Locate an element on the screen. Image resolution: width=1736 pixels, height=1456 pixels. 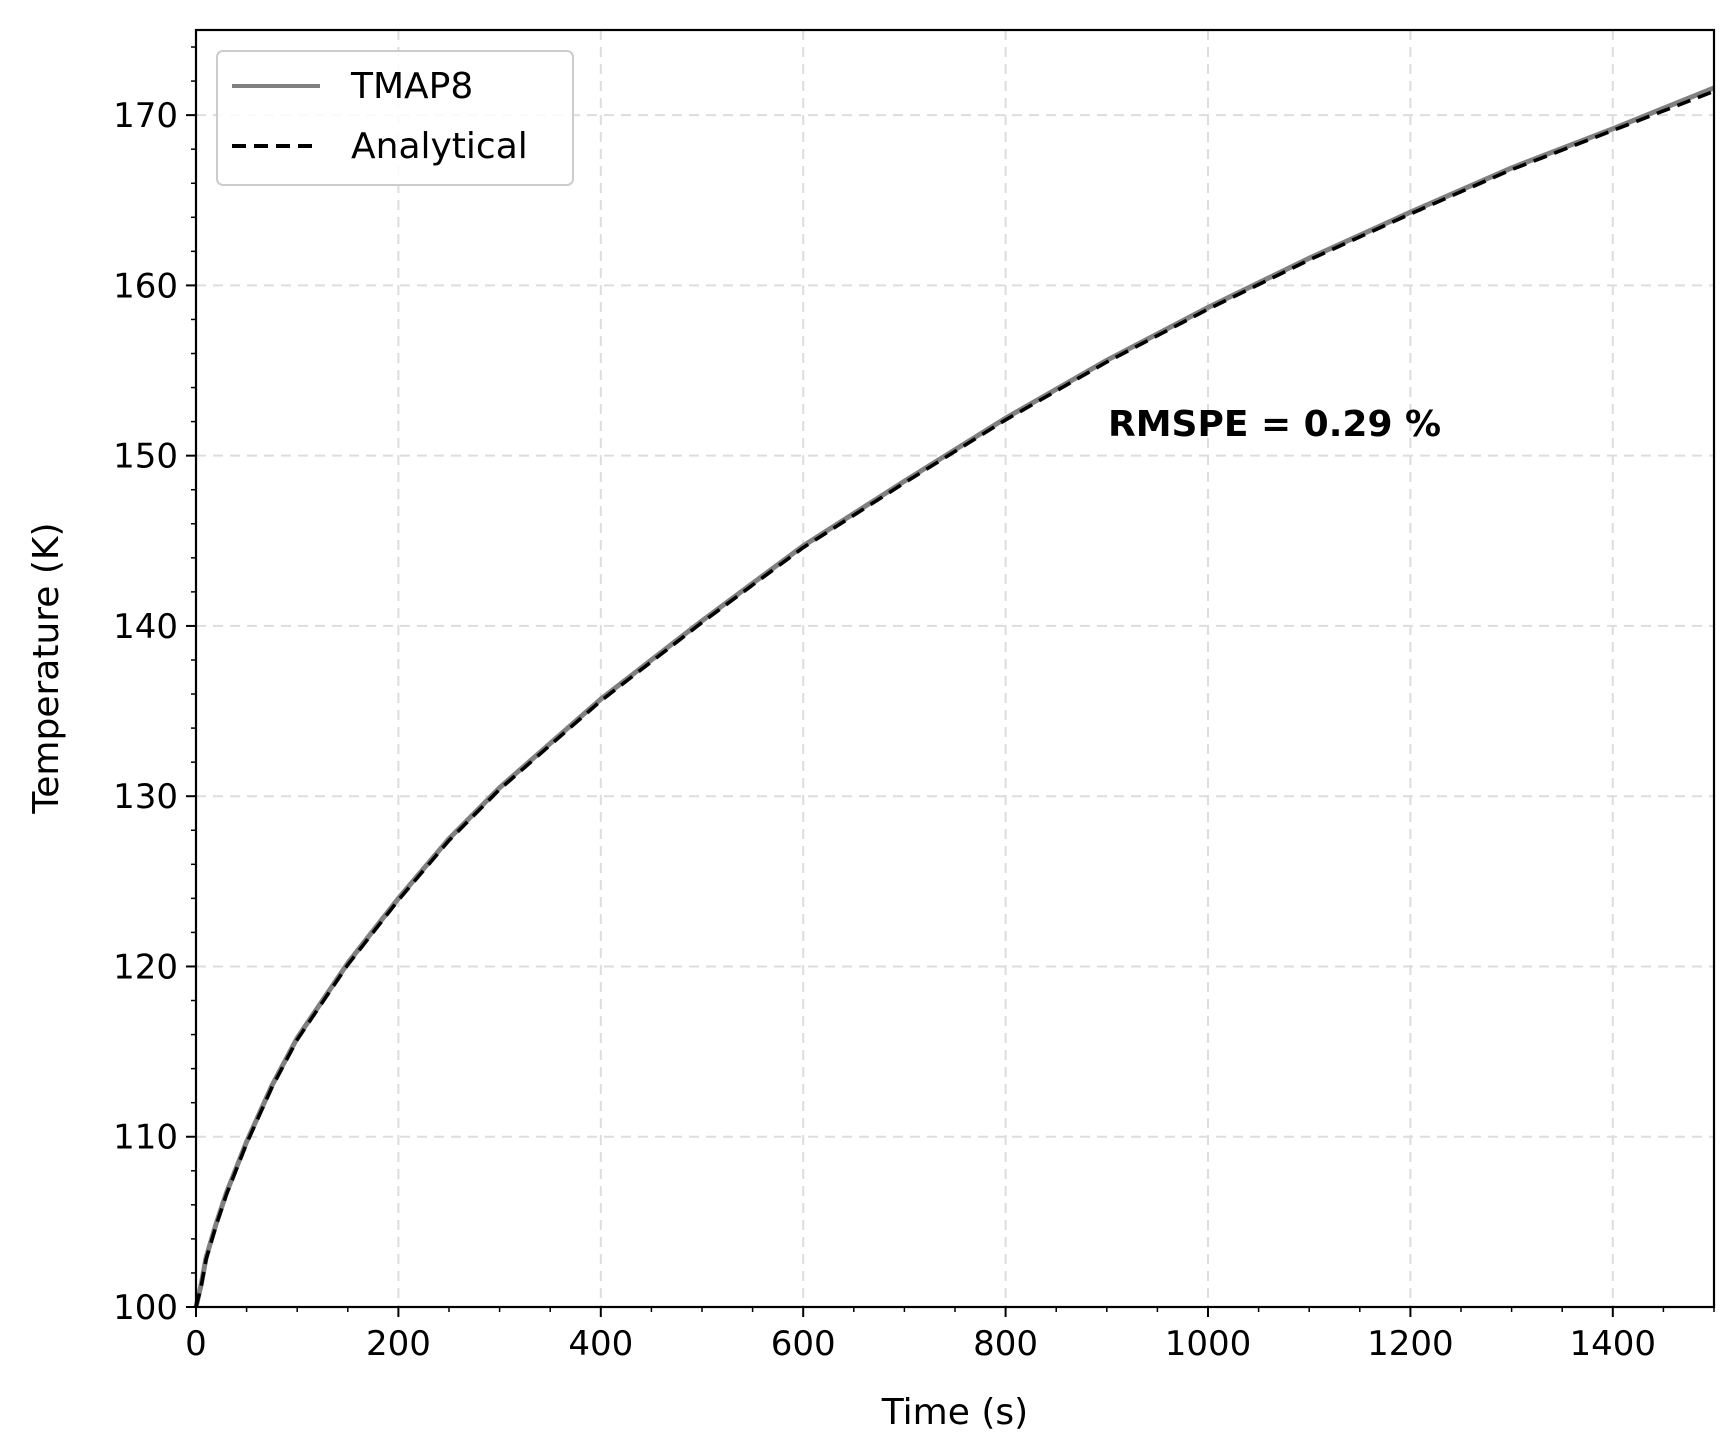
y-tick-label: 130 is located at coordinates (145, 797).